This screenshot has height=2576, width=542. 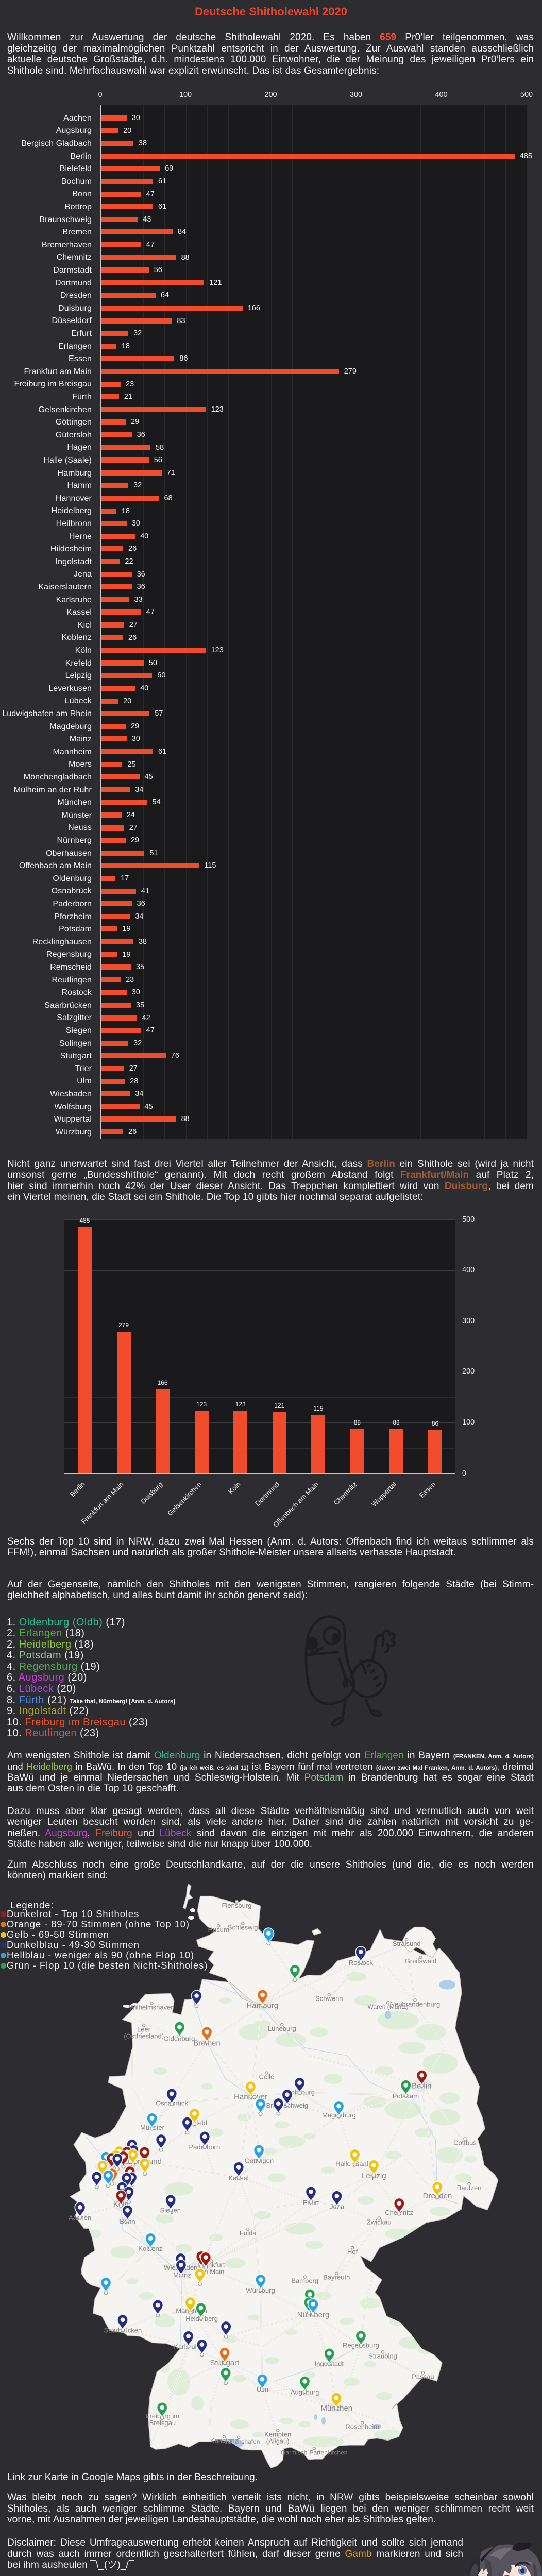 What do you see at coordinates (304, 2281) in the screenshot?
I see `svg-text: Bamberg` at bounding box center [304, 2281].